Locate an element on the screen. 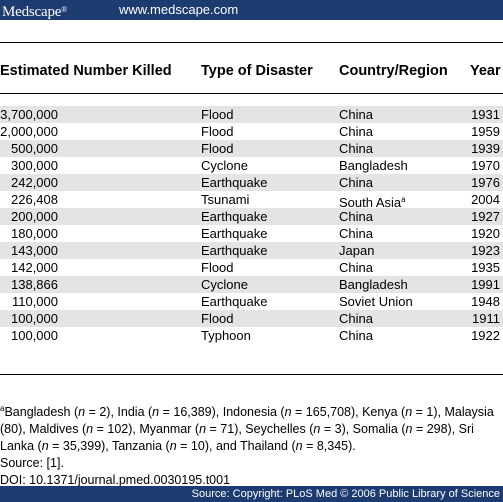  cell-year: 1920 is located at coordinates (485, 233).